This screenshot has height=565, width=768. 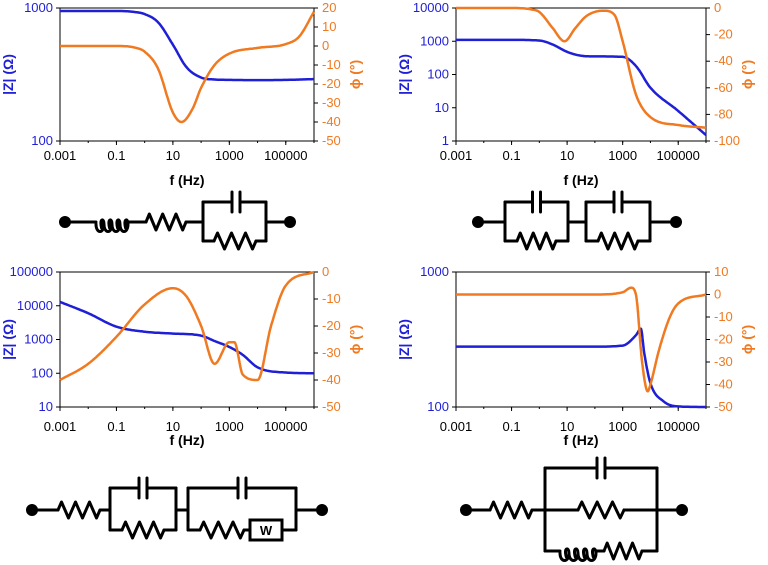 I want to click on right-tick-label: -60, so click(x=723, y=87).